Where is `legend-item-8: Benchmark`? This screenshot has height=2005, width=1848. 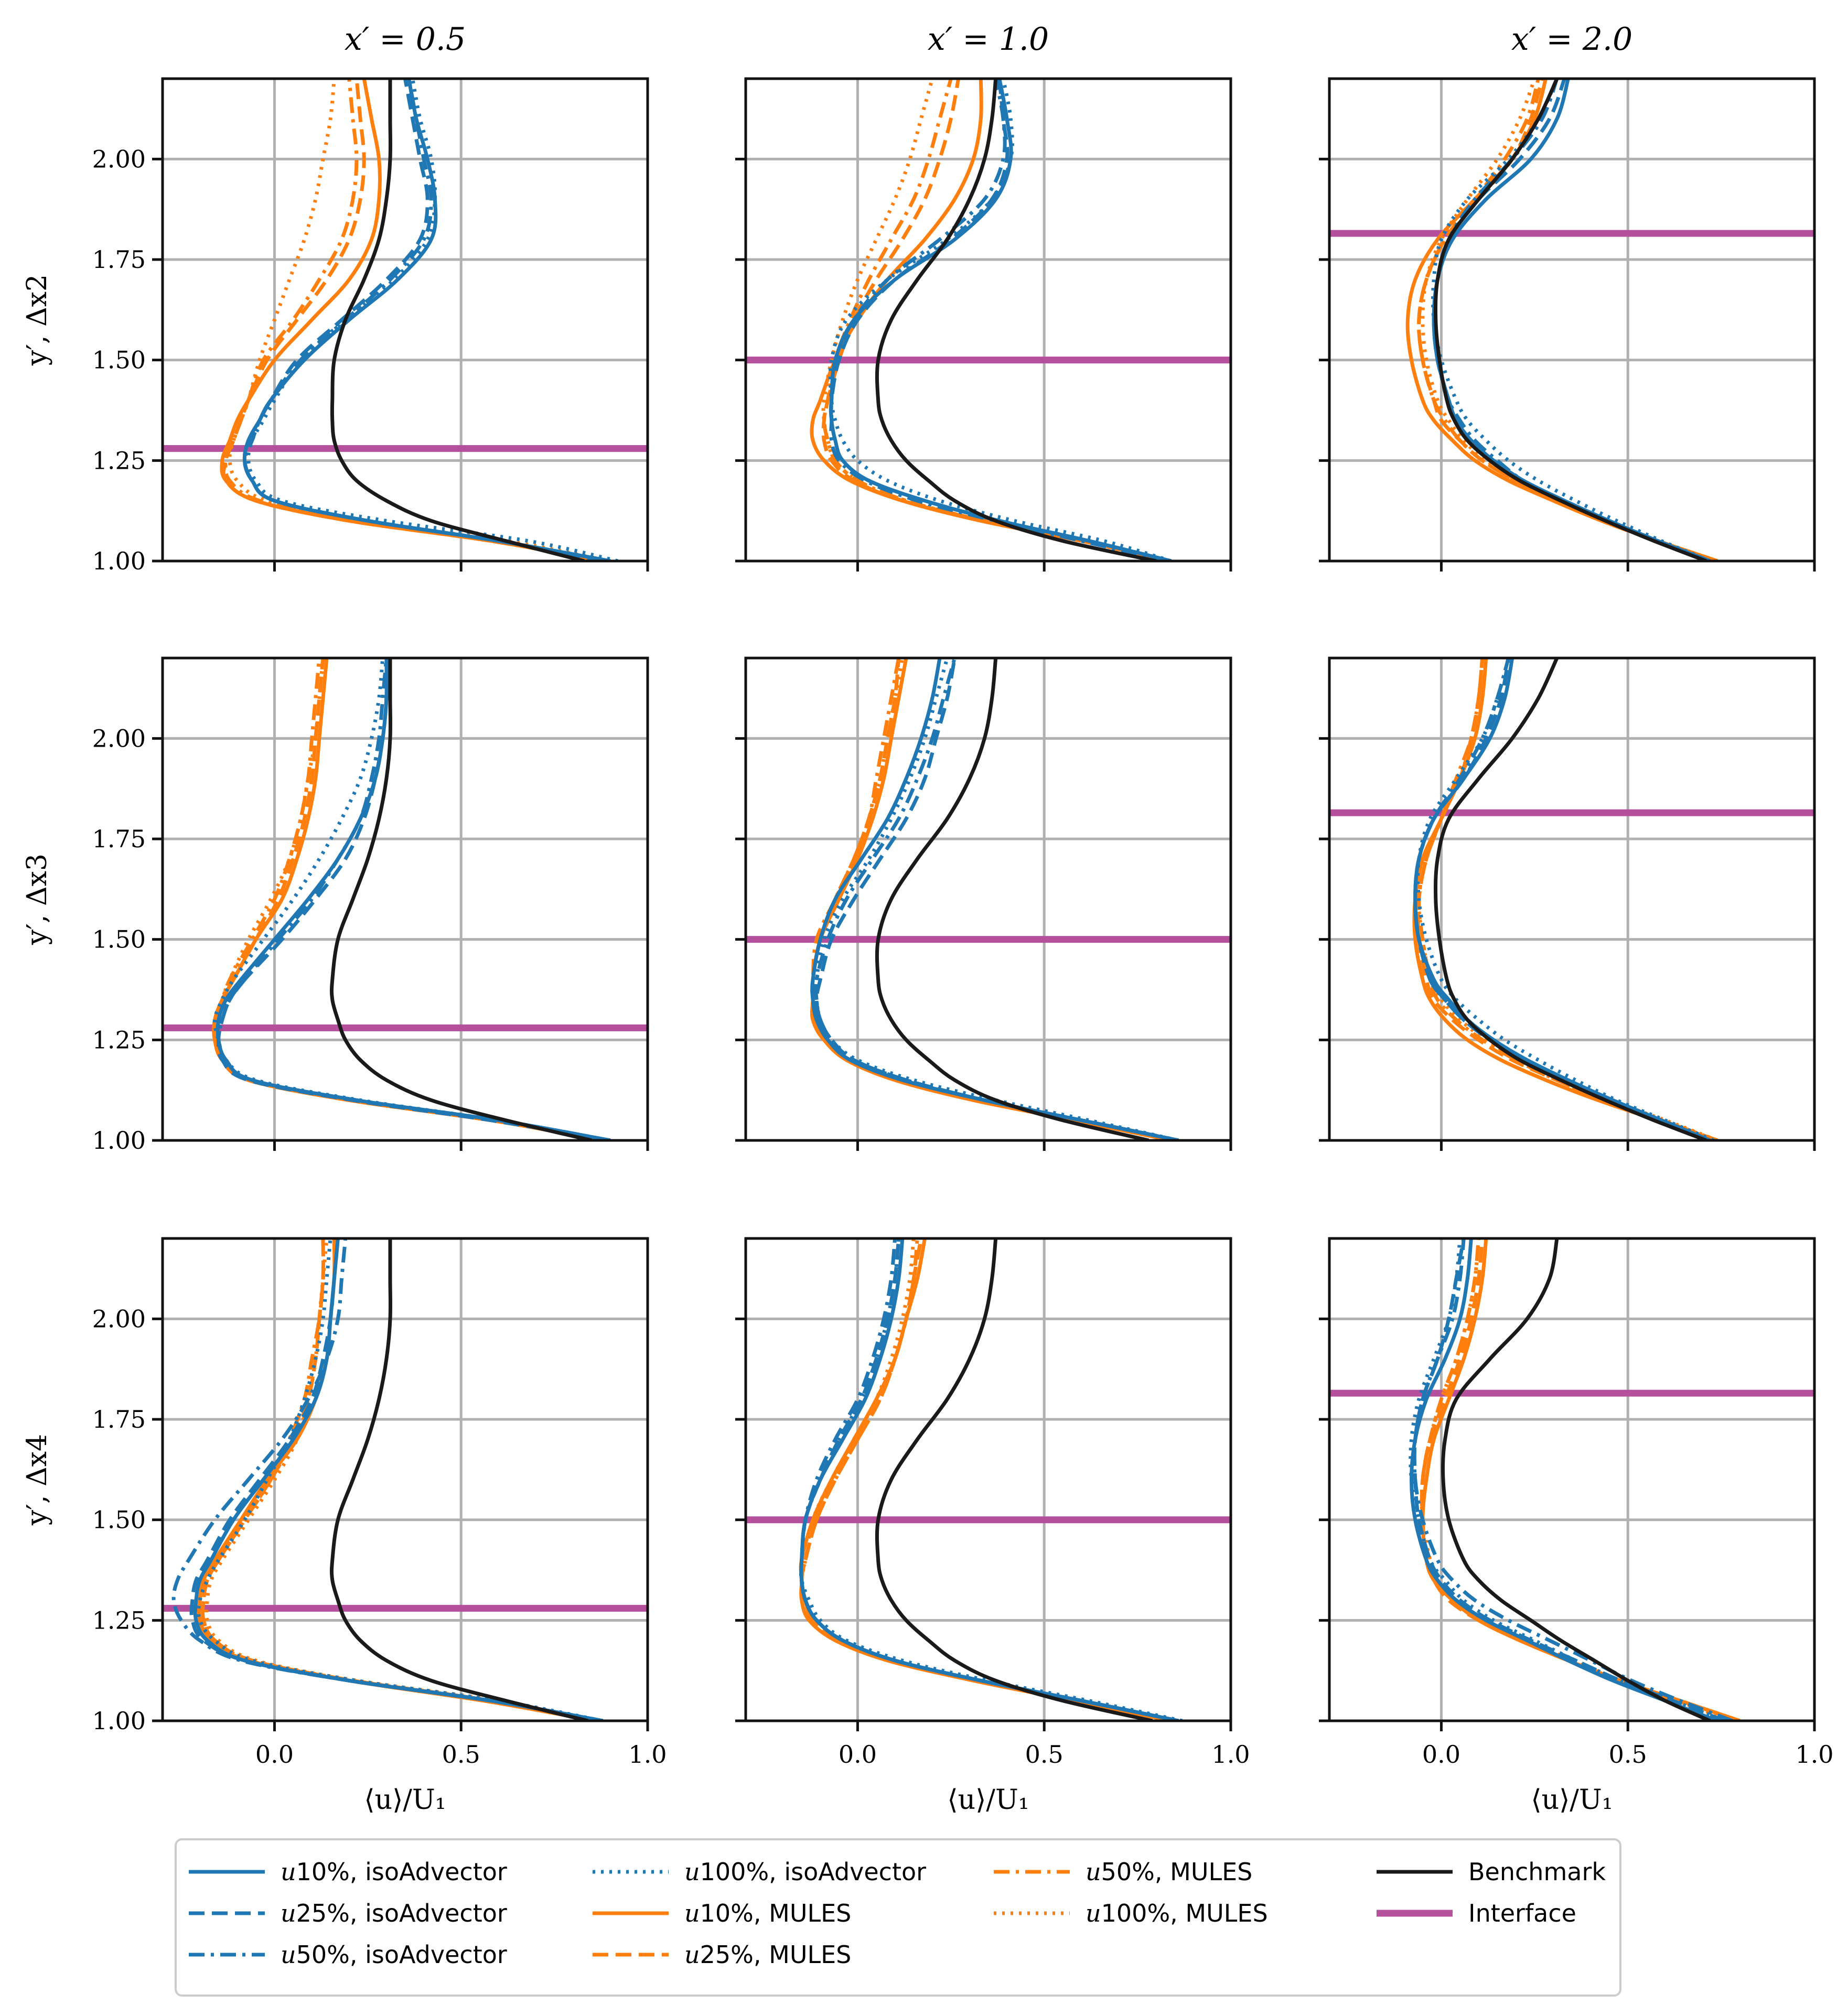 legend-item-8: Benchmark is located at coordinates (1491, 1872).